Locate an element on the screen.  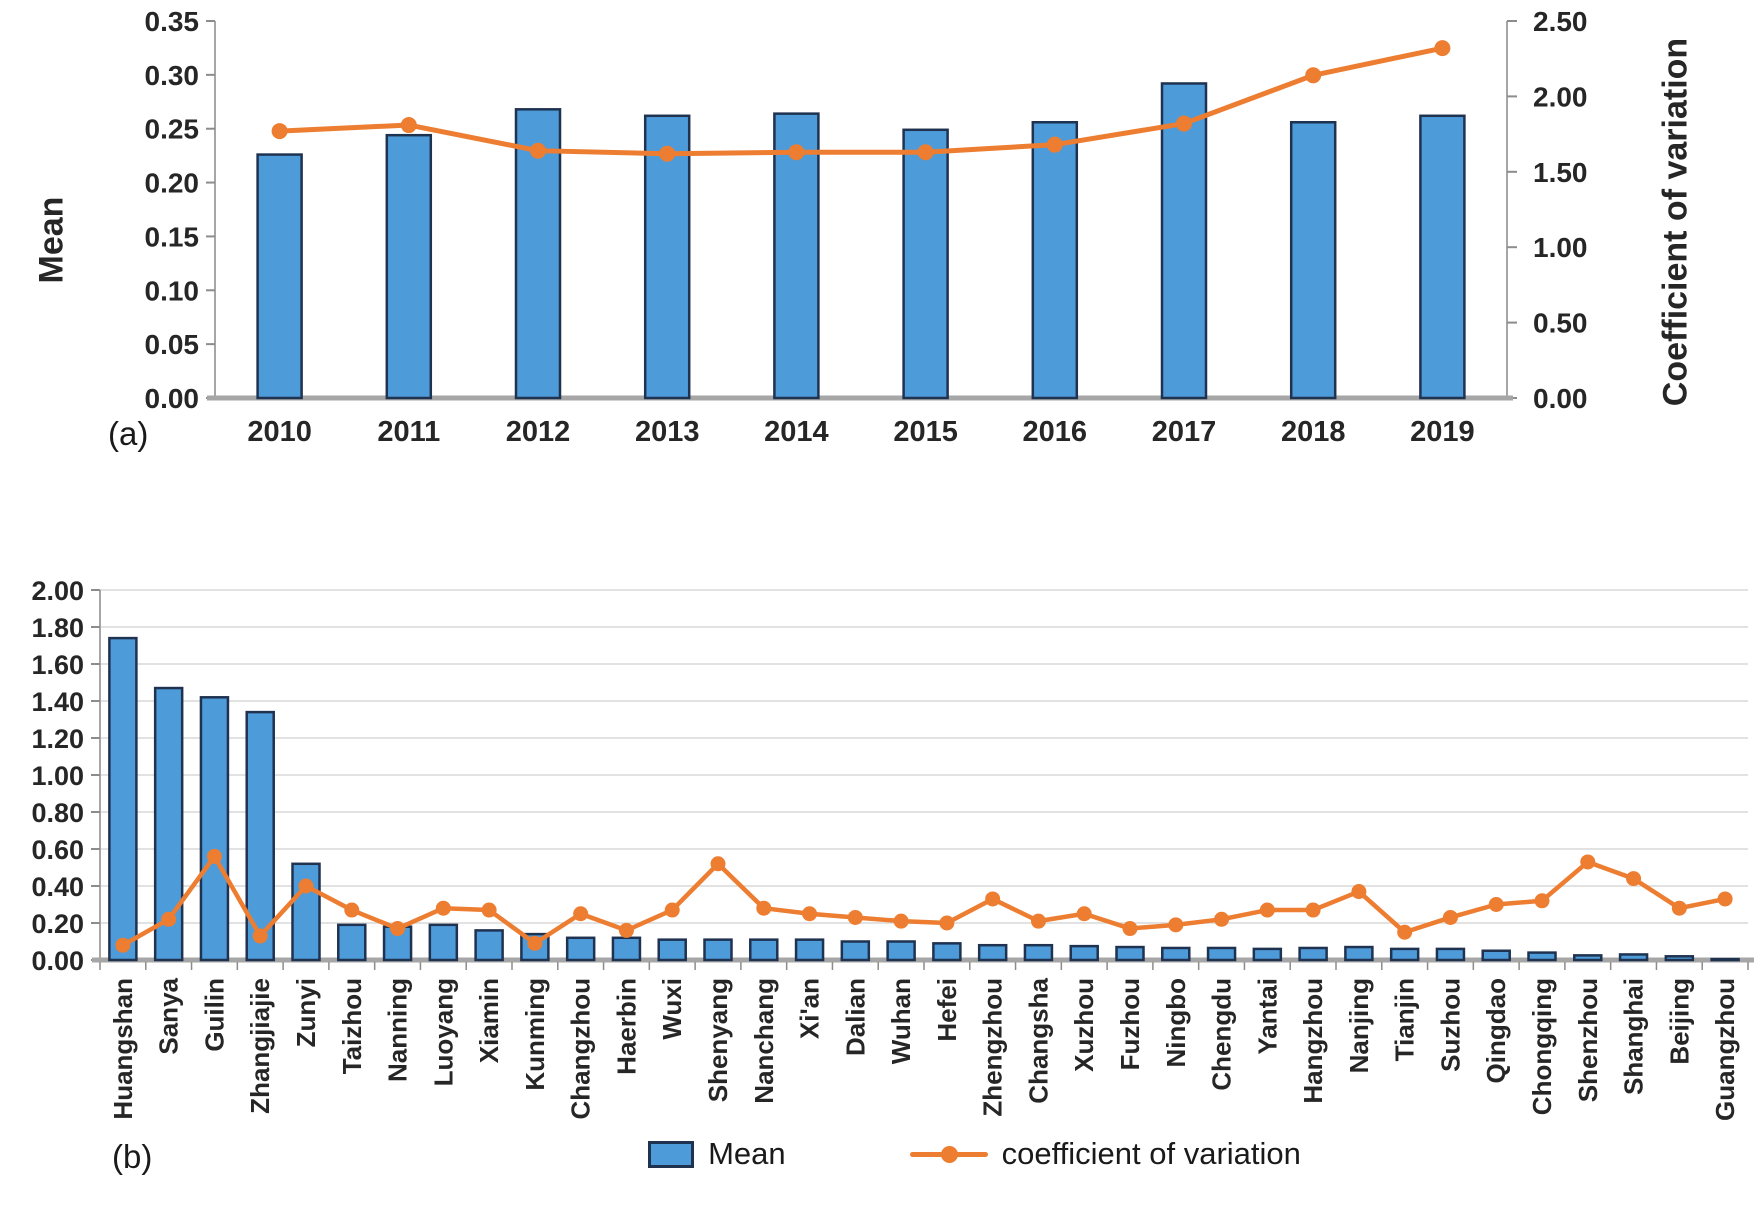
legend-cv-marker-icon is located at coordinates (948, 1154).